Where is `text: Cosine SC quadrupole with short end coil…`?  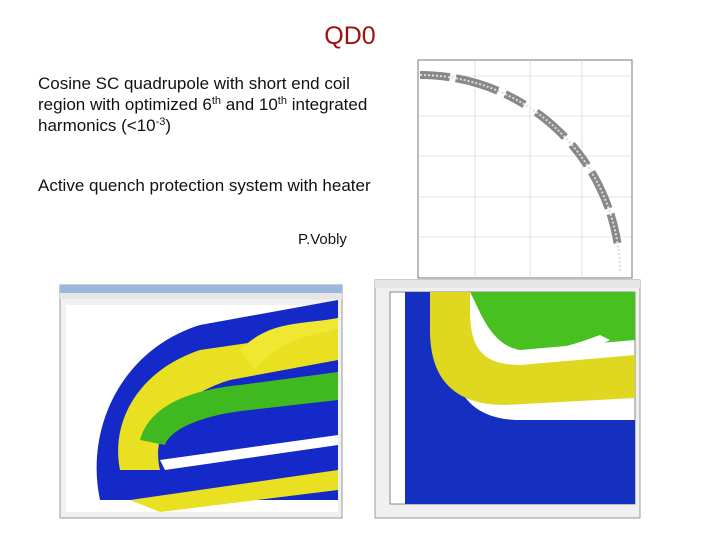
text: Cosine SC quadrupole with short end coil… is located at coordinates (194, 94).